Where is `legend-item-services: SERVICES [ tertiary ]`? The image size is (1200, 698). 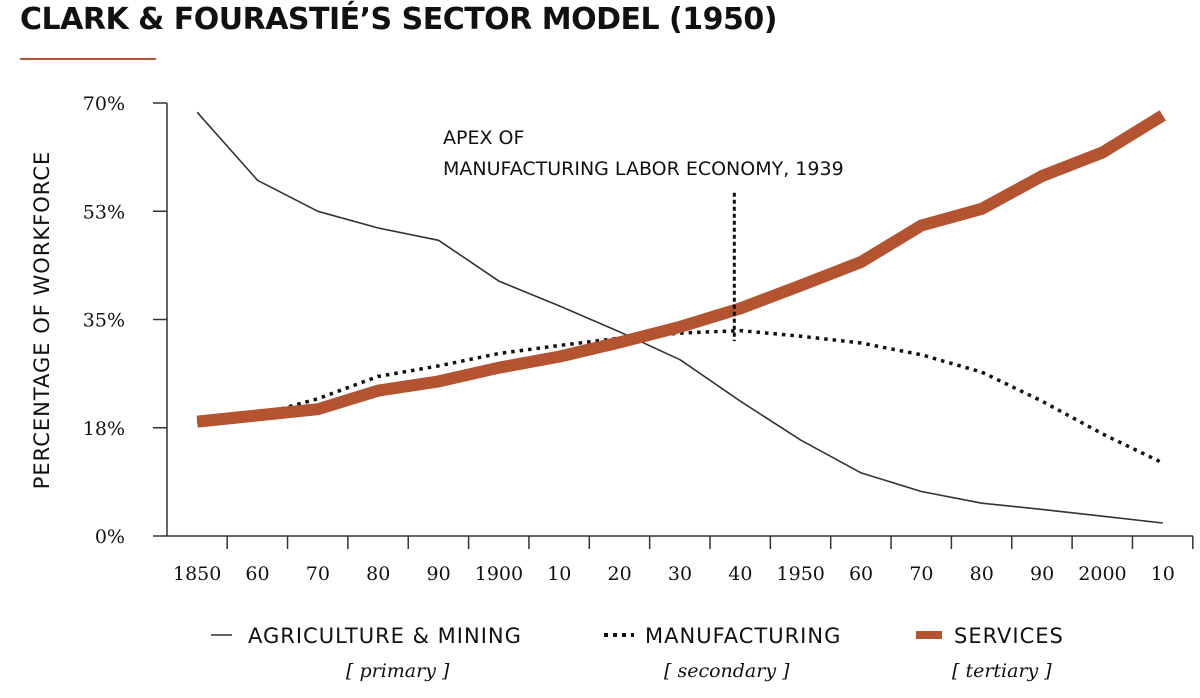
legend-item-services: SERVICES [ tertiary ] is located at coordinates (990, 653).